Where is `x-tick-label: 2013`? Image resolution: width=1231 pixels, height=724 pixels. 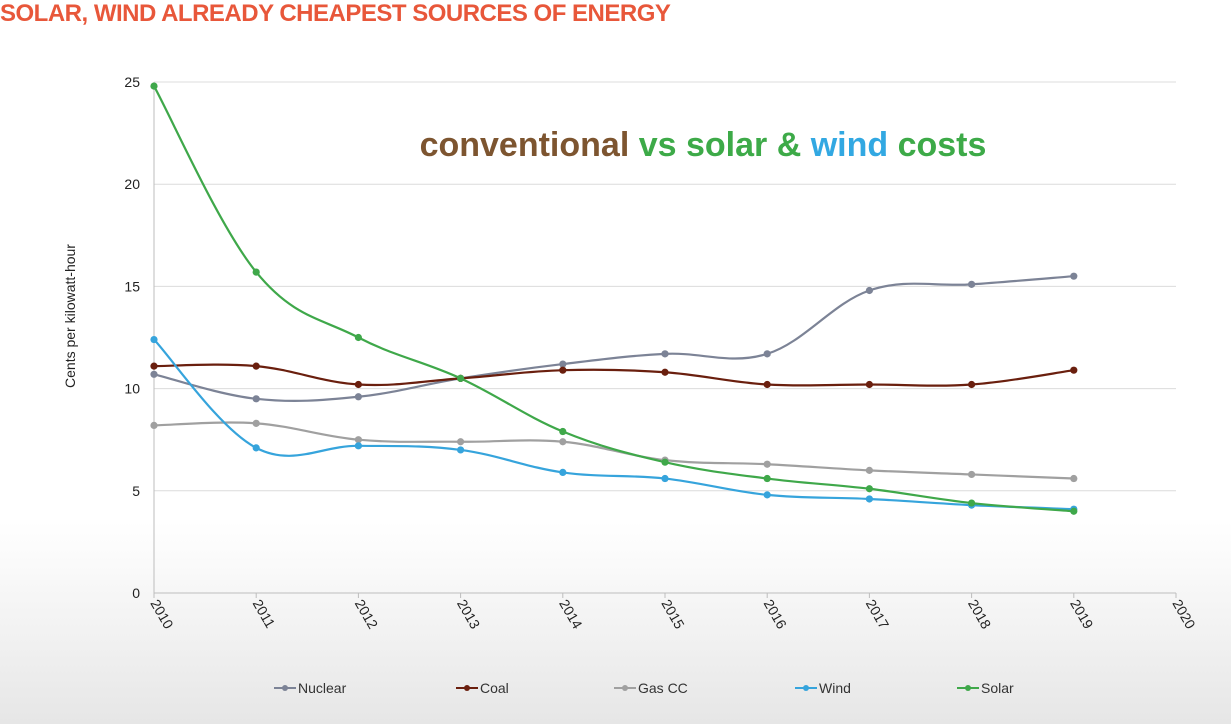 x-tick-label: 2013 is located at coordinates (469, 614).